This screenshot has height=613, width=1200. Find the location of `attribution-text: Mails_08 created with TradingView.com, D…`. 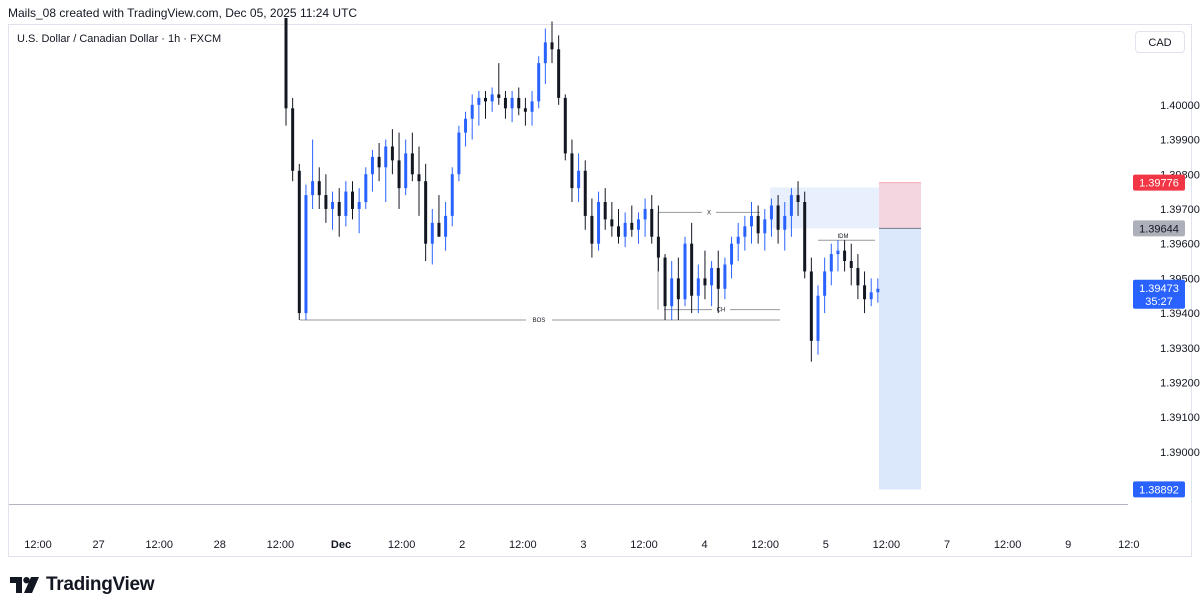

attribution-text: Mails_08 created with TradingView.com, D… is located at coordinates (183, 13).